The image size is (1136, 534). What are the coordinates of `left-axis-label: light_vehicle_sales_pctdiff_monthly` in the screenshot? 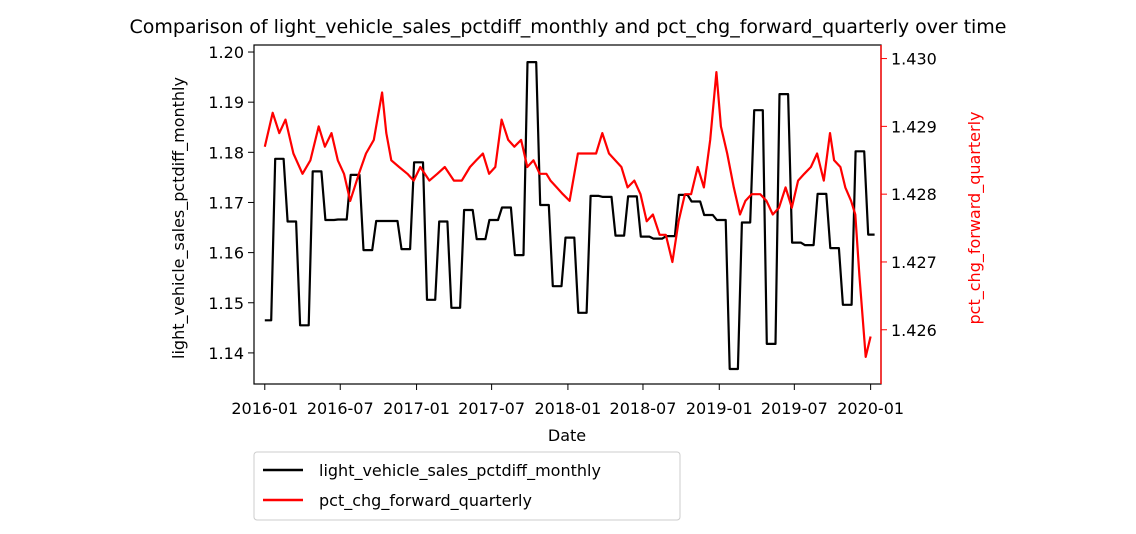 It's located at (179, 218).